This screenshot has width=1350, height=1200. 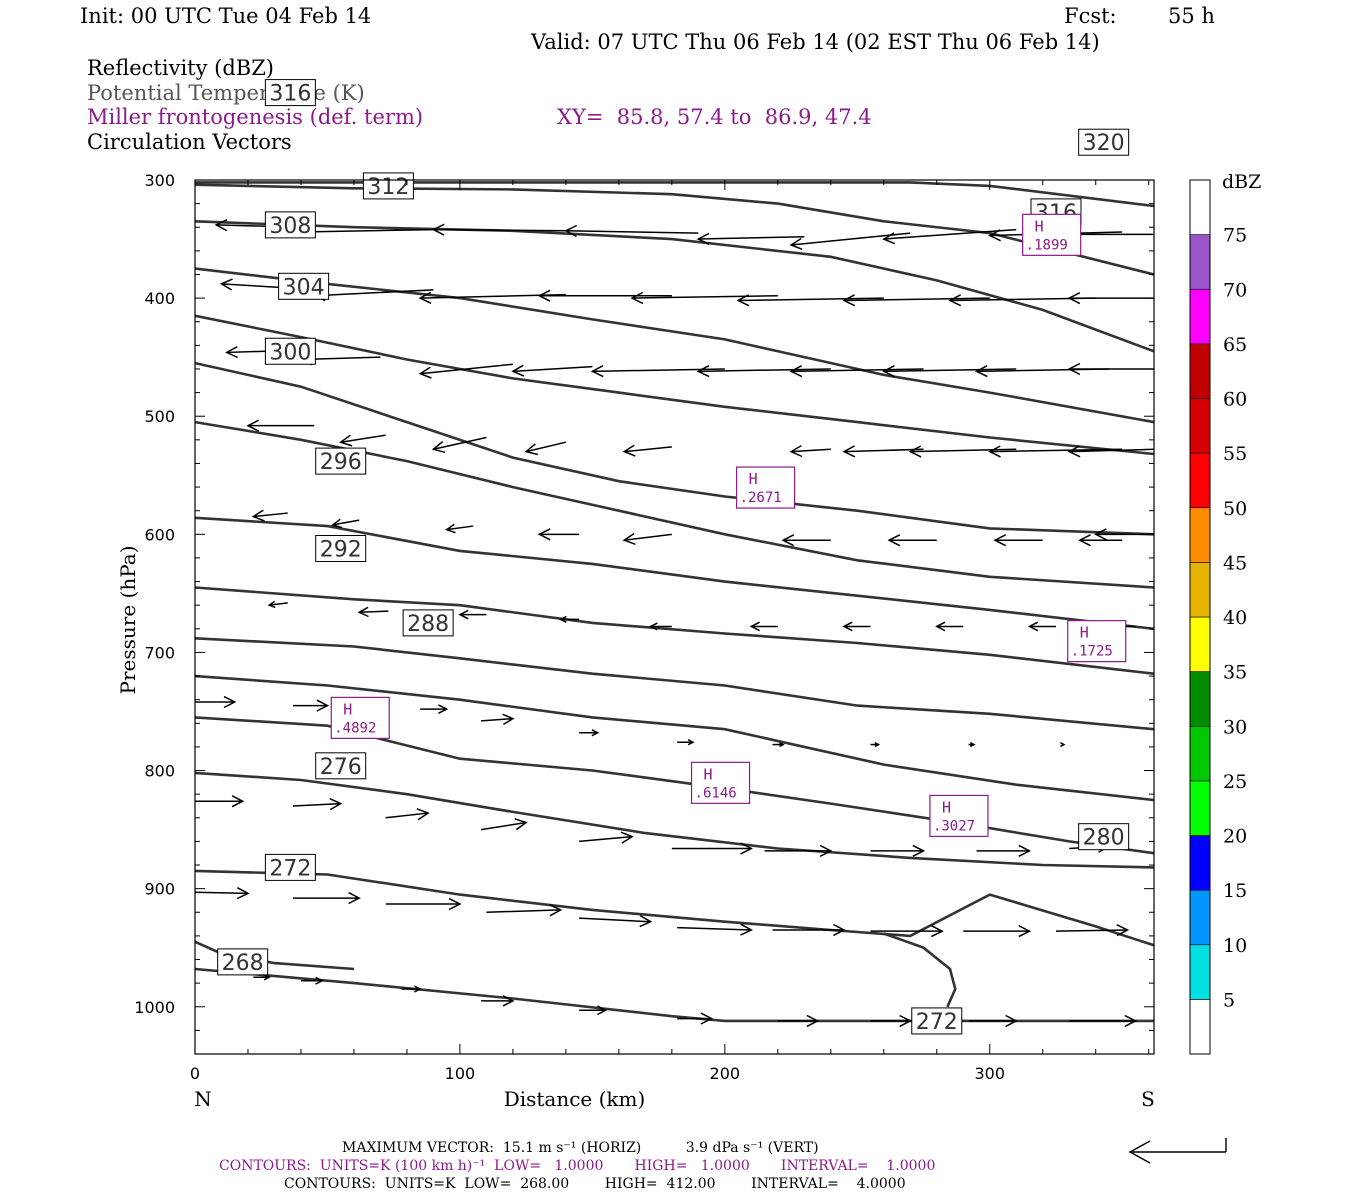 What do you see at coordinates (255, 117) in the screenshot?
I see `field-frontogenesis: Miller frontogenesis (def. term)` at bounding box center [255, 117].